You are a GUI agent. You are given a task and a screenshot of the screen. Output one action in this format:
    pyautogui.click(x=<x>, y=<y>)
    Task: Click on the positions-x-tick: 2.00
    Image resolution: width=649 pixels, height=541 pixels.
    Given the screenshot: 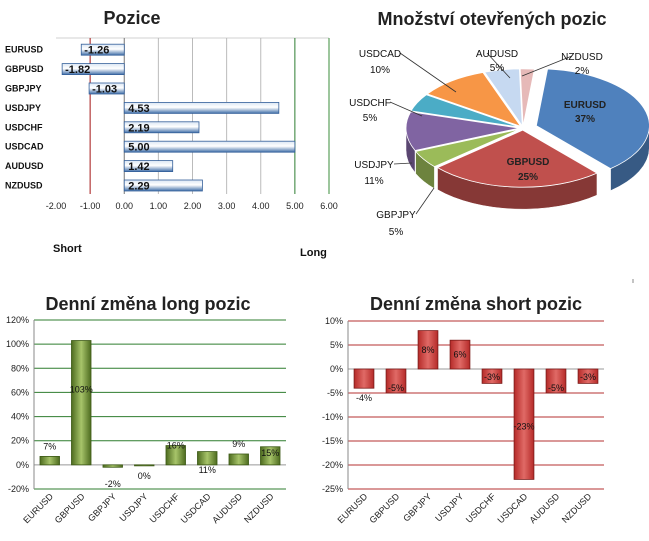 What is the action you would take?
    pyautogui.click(x=193, y=206)
    